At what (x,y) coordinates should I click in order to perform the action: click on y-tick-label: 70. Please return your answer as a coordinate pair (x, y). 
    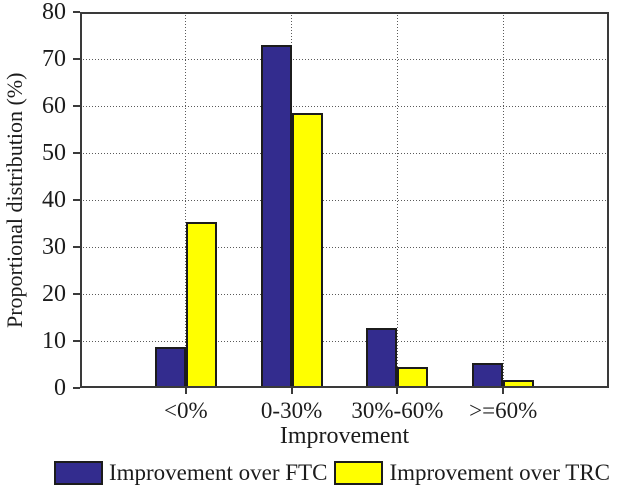
    Looking at the image, I should click on (54, 59).